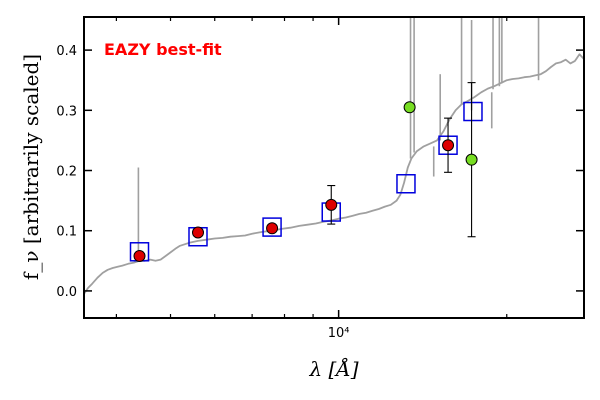  What do you see at coordinates (31, 167) in the screenshot?
I see `y-axis-label: f_ν [arbitrarily scaled]` at bounding box center [31, 167].